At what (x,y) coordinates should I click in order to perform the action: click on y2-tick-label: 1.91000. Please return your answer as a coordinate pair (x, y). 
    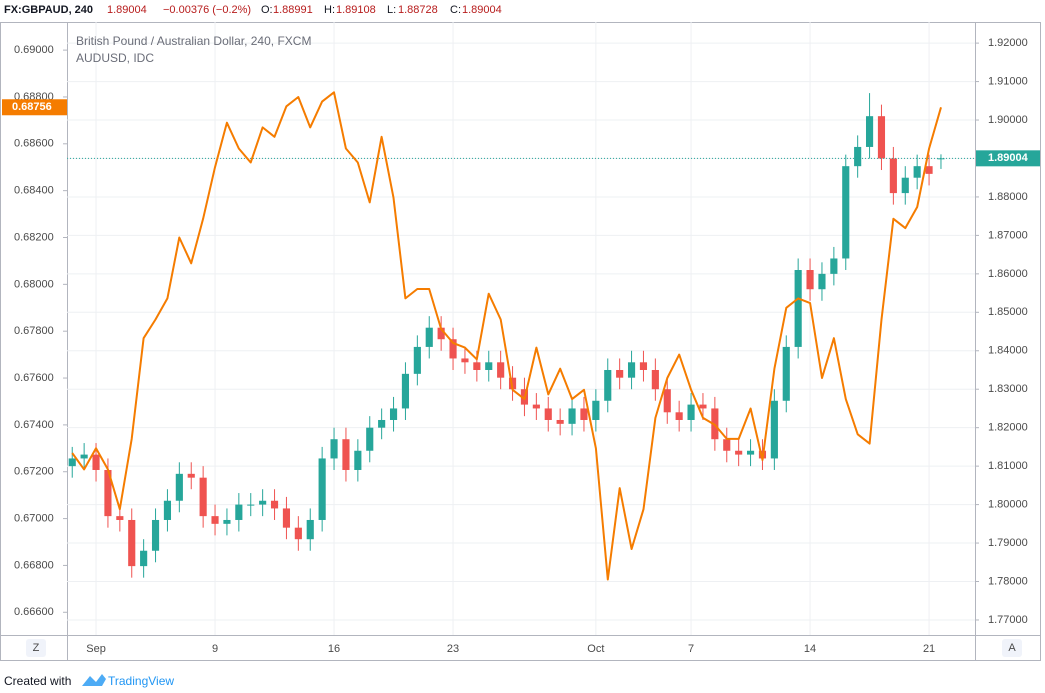
    Looking at the image, I should click on (1008, 81).